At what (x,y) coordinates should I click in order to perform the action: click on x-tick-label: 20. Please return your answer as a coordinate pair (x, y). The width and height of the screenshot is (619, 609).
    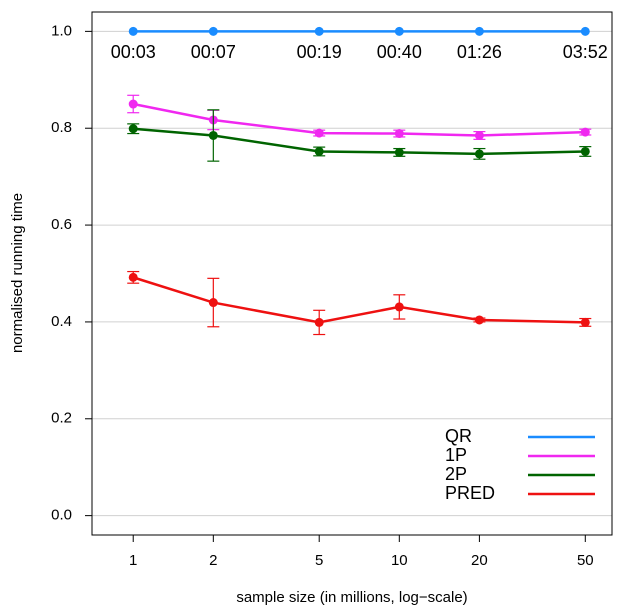
    Looking at the image, I should click on (479, 560).